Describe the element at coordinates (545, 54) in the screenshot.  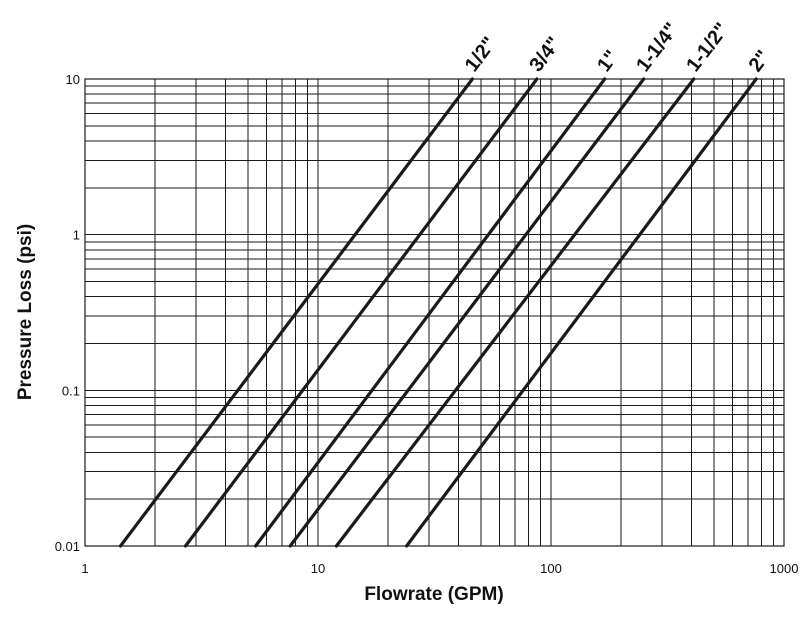
I see `series-label-2: 3/4"` at that location.